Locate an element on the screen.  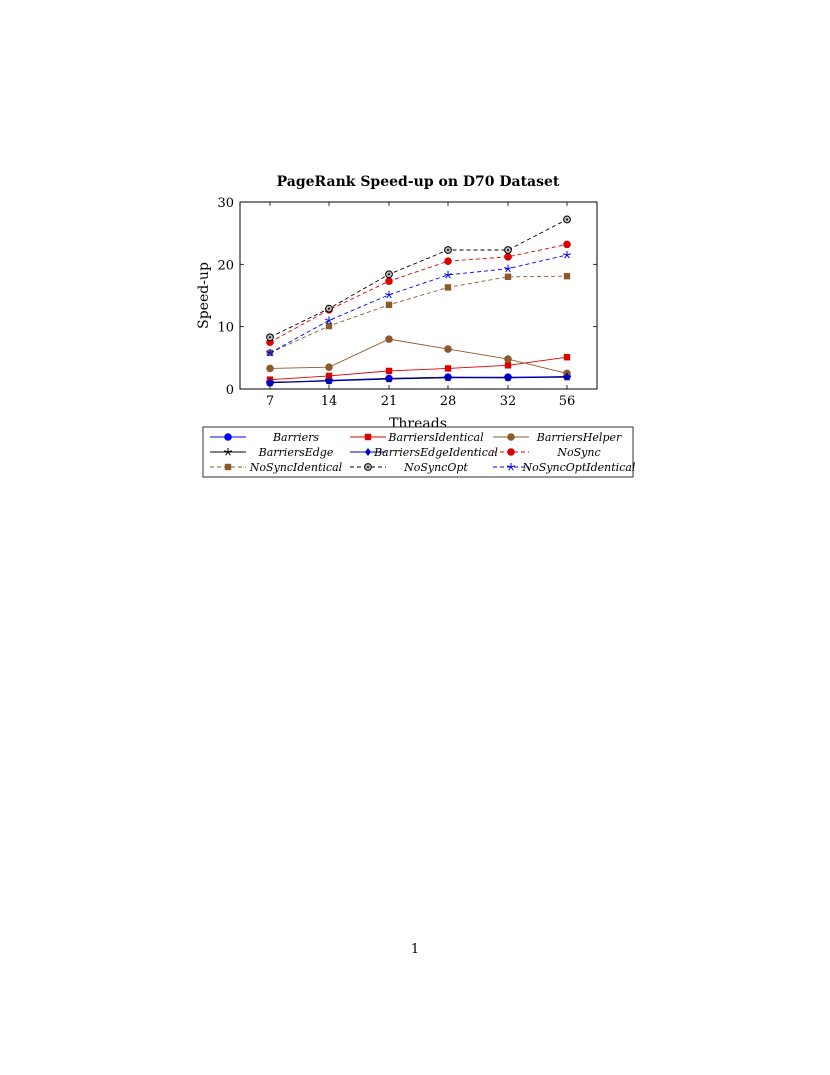
series-barriersedge is located at coordinates (418, 380).